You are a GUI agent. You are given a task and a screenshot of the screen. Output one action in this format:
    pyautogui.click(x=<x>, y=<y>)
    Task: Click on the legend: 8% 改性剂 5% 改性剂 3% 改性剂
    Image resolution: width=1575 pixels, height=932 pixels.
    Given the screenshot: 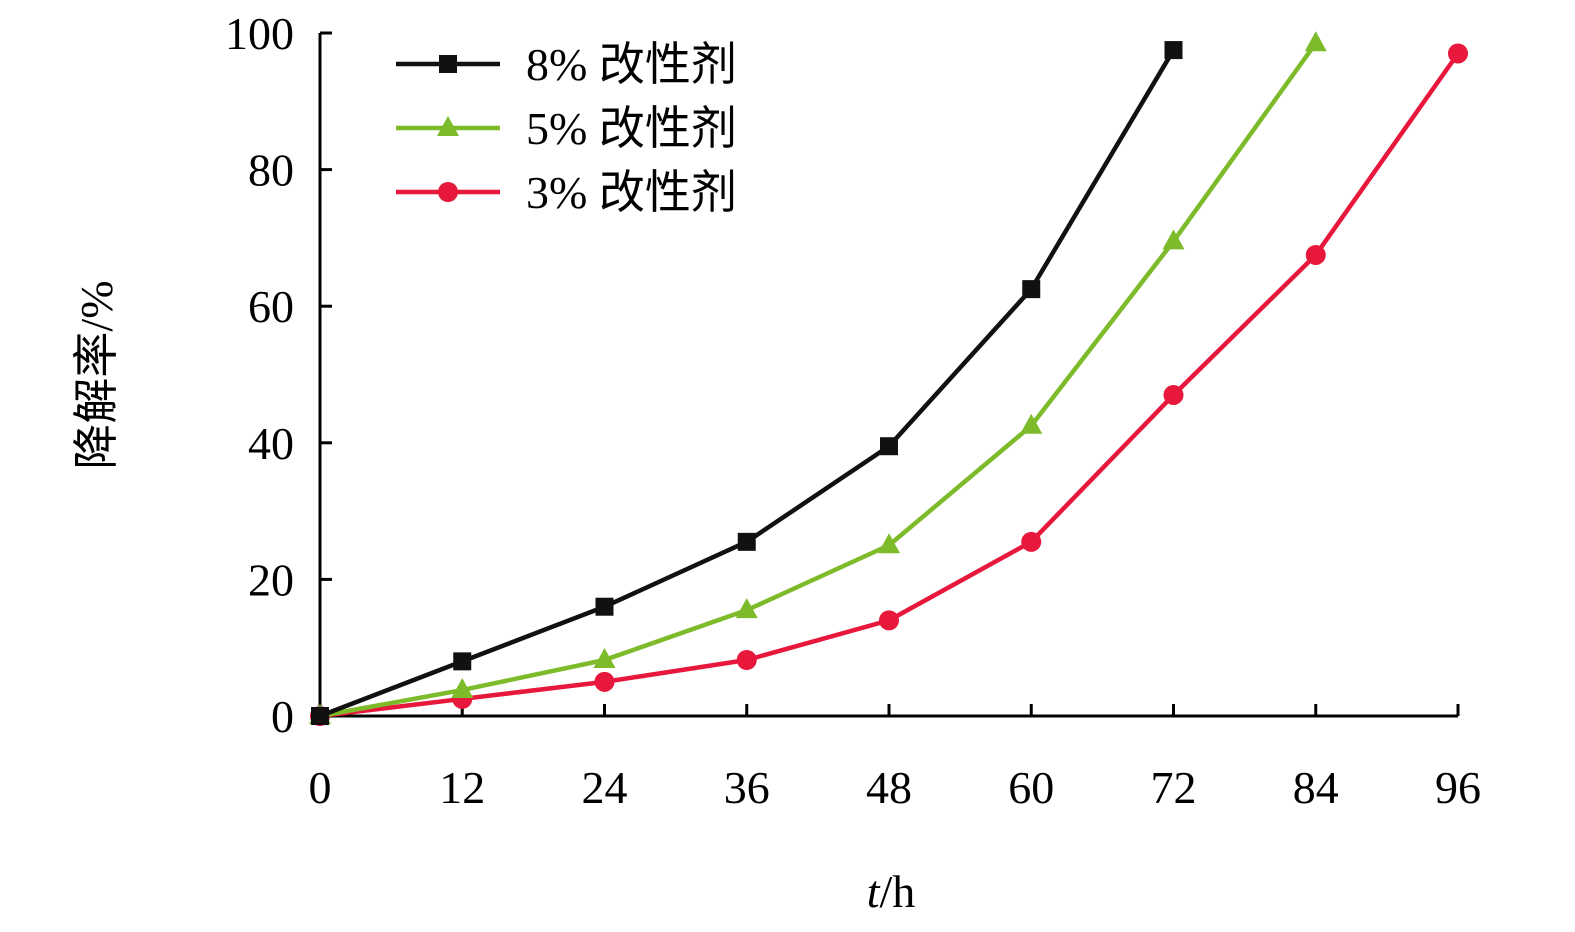 What is the action you would take?
    pyautogui.click(x=566, y=128)
    